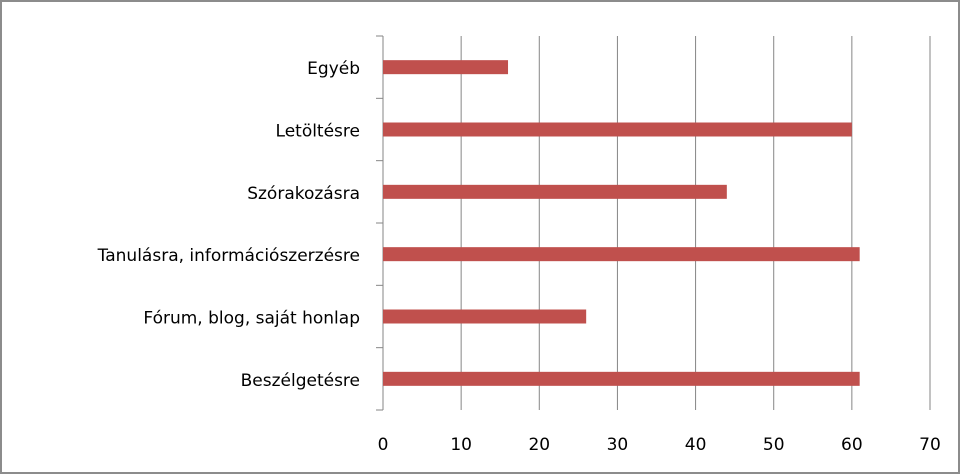 This screenshot has width=961, height=475. What do you see at coordinates (383, 445) in the screenshot?
I see `x-tick-label: 0` at bounding box center [383, 445].